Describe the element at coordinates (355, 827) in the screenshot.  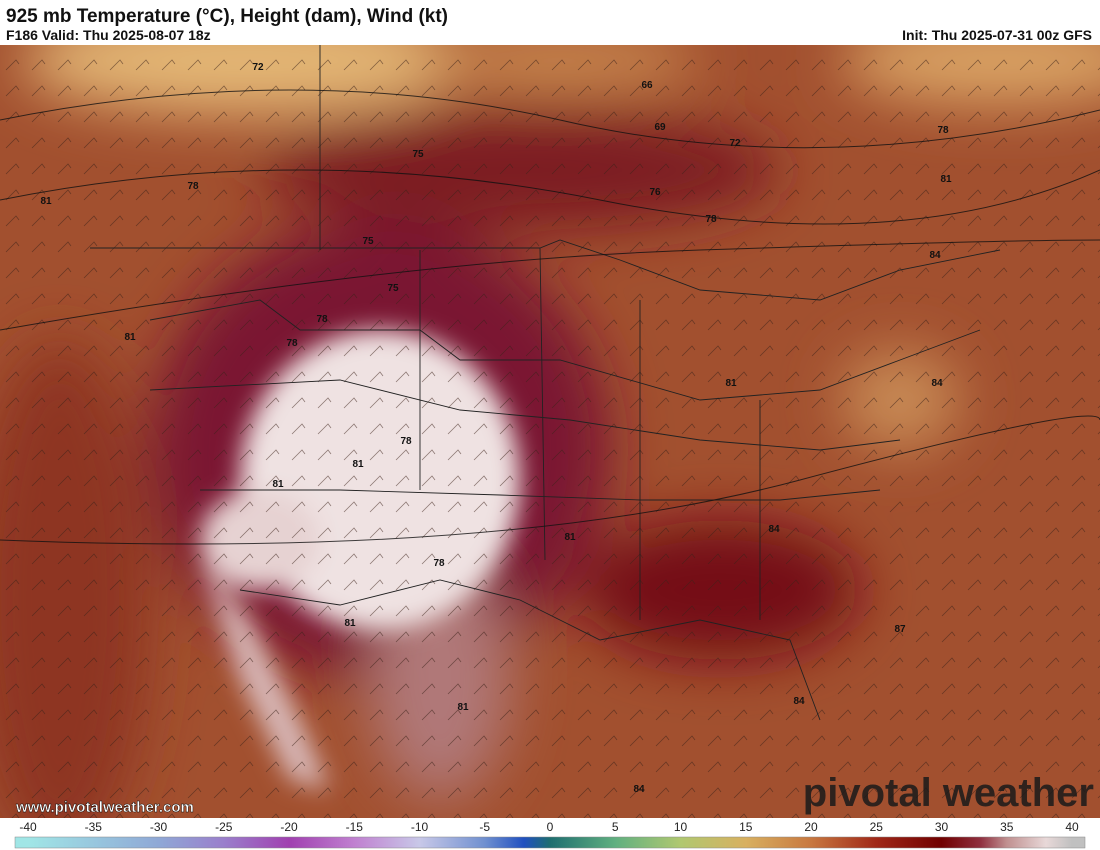
I see `colorbar-tick-label: -15` at that location.